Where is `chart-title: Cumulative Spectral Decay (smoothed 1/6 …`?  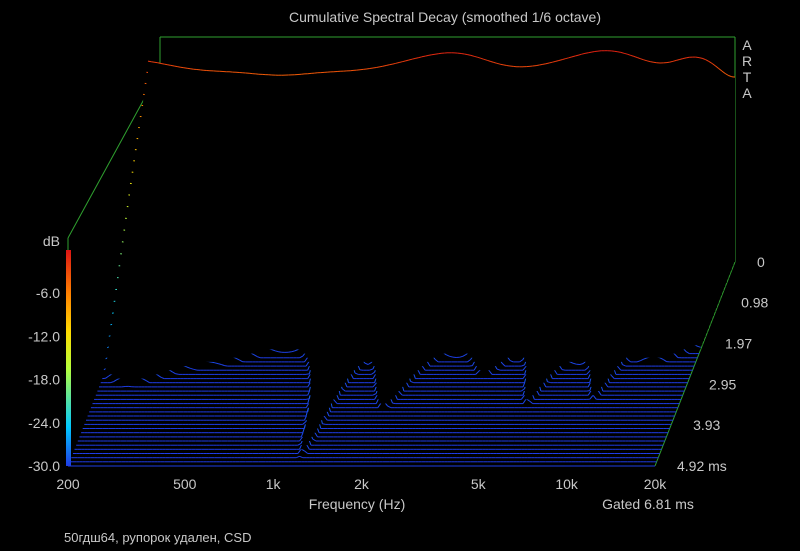
chart-title: Cumulative Spectral Decay (smoothed 1/6 … is located at coordinates (445, 17).